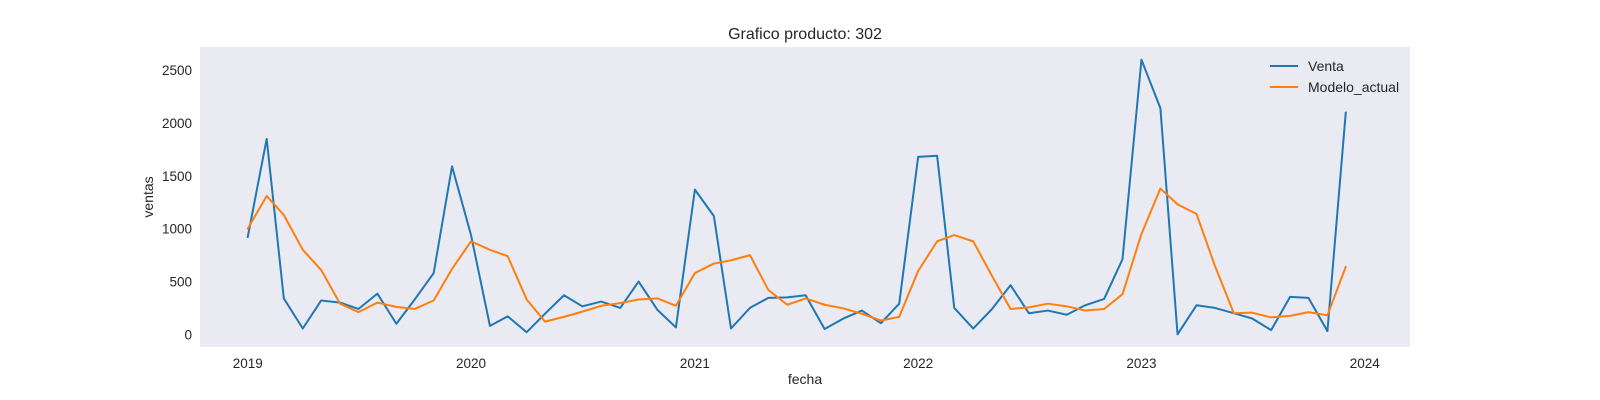 The width and height of the screenshot is (1600, 400). What do you see at coordinates (248, 363) in the screenshot?
I see `x-tick-label: 2019` at bounding box center [248, 363].